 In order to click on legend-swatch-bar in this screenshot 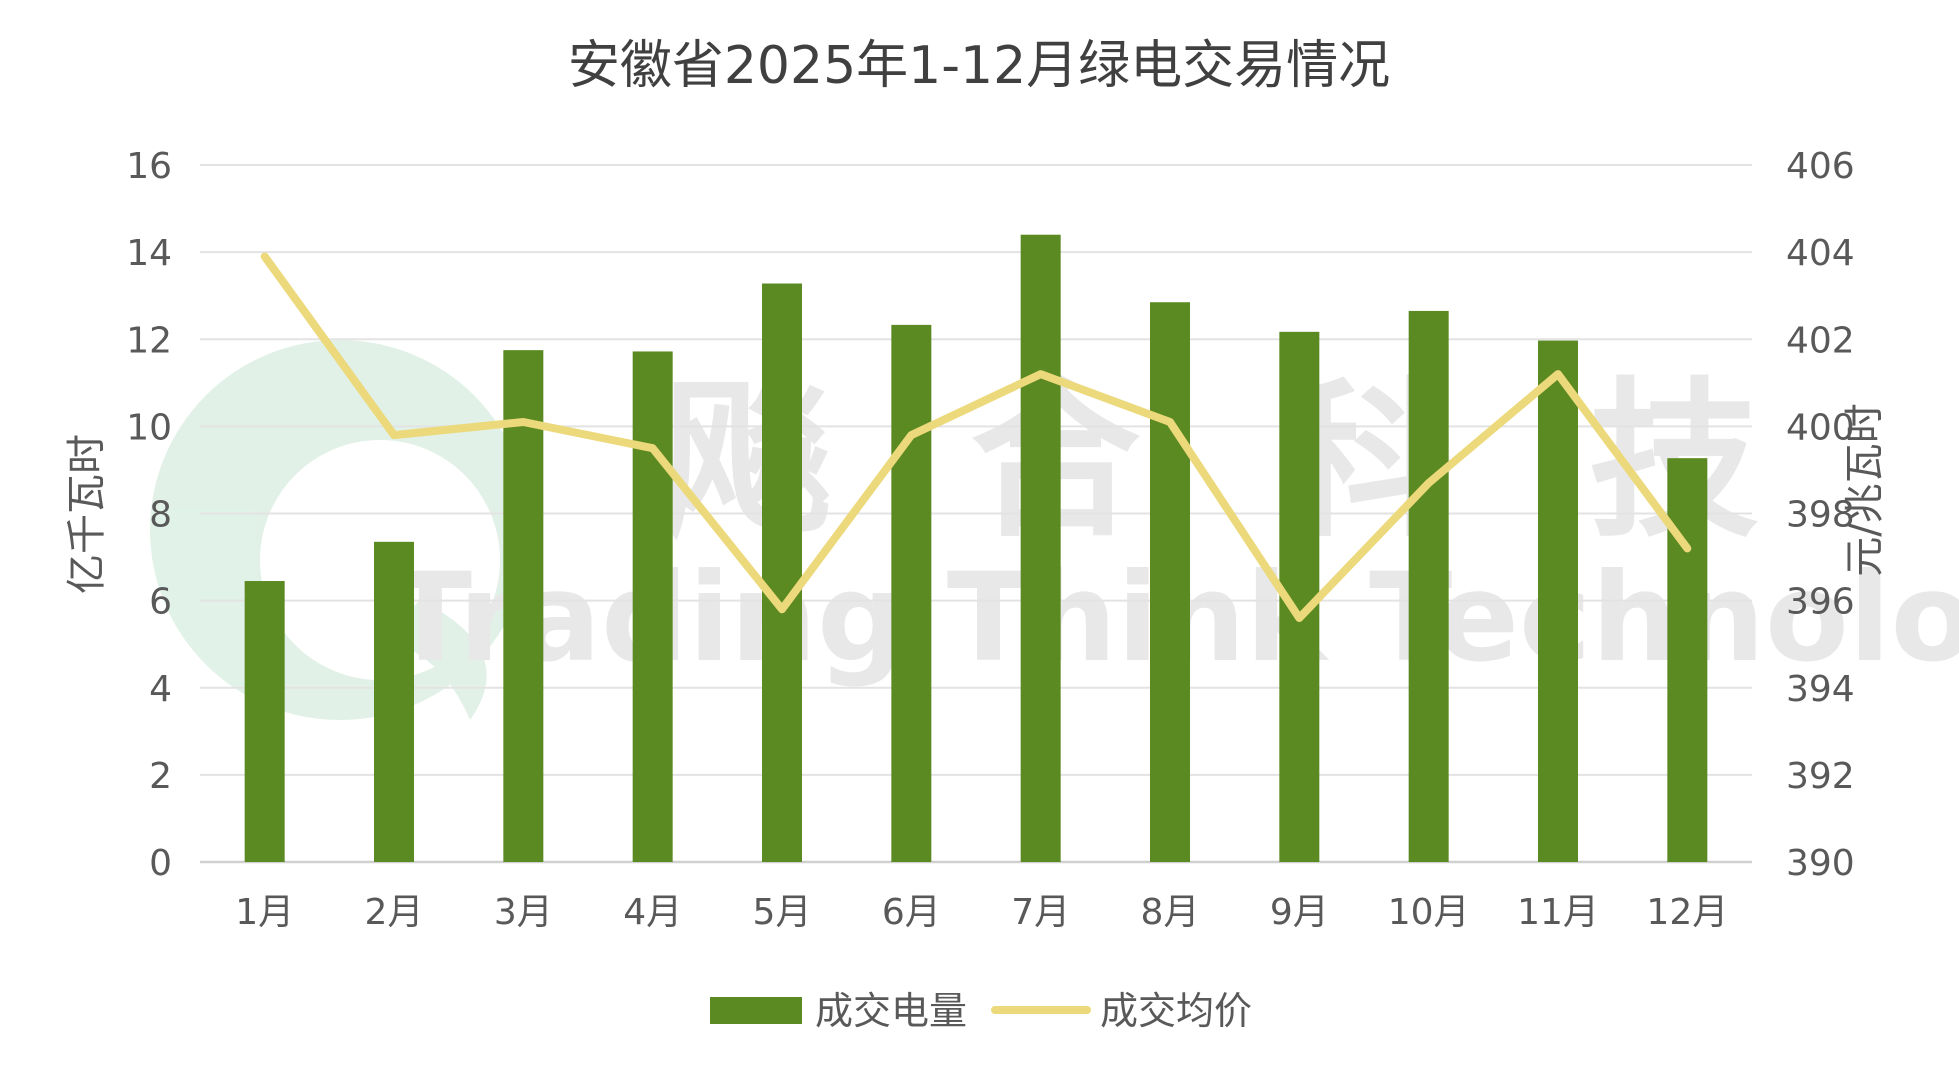, I will do `click(756, 1010)`.